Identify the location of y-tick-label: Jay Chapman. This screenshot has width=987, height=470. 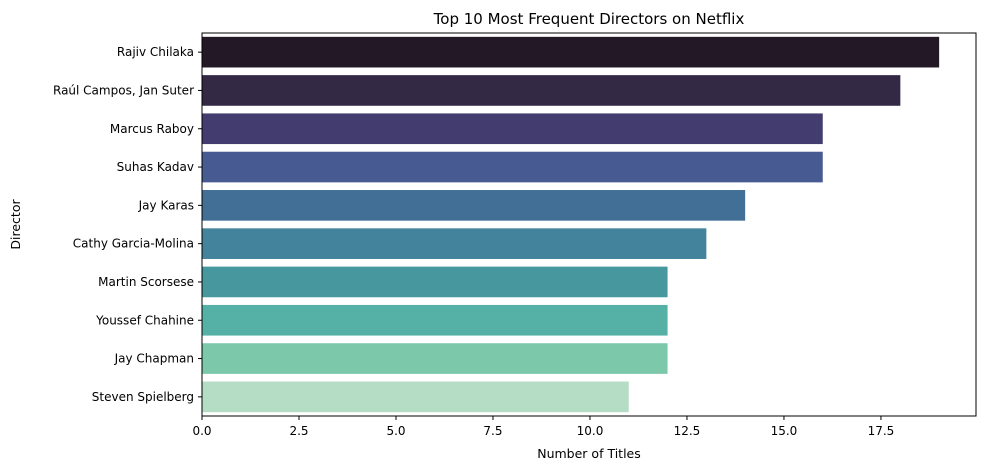
(154, 359).